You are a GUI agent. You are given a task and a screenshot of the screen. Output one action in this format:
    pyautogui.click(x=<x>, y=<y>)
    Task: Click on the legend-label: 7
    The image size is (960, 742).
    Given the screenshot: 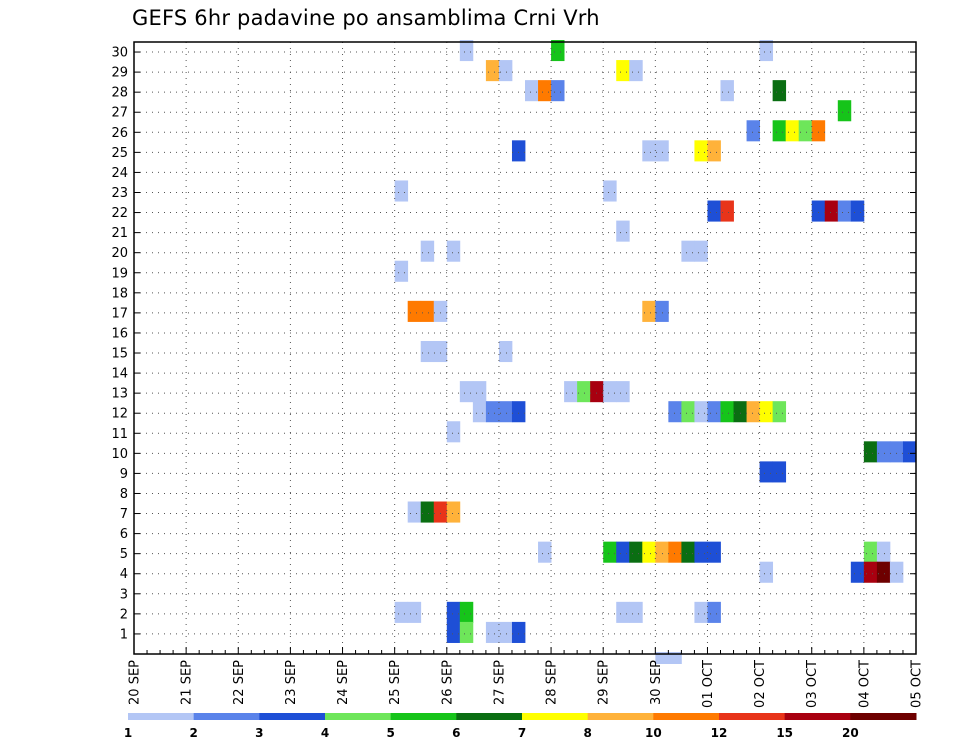 What is the action you would take?
    pyautogui.click(x=522, y=733)
    